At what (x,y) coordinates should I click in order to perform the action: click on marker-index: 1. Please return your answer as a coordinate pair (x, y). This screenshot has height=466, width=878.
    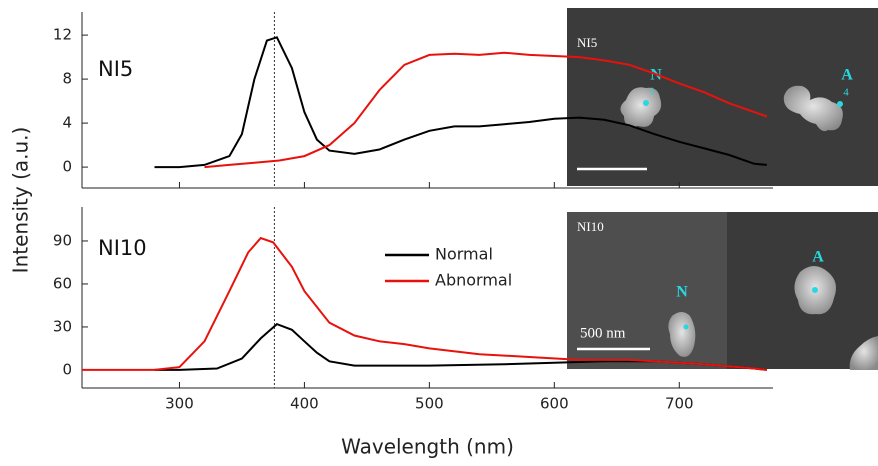
    Looking at the image, I should click on (652, 92).